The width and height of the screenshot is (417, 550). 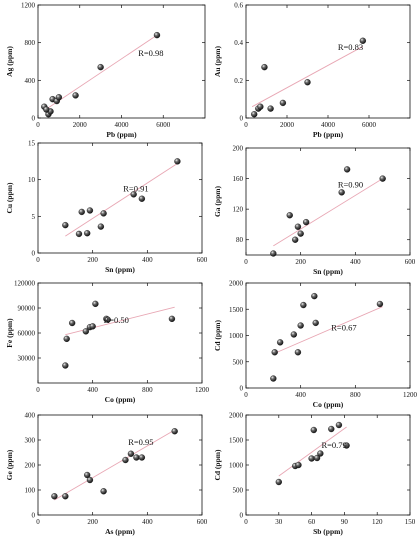 What do you see at coordinates (343, 327) in the screenshot?
I see `correlation-label: R=0.67` at bounding box center [343, 327].